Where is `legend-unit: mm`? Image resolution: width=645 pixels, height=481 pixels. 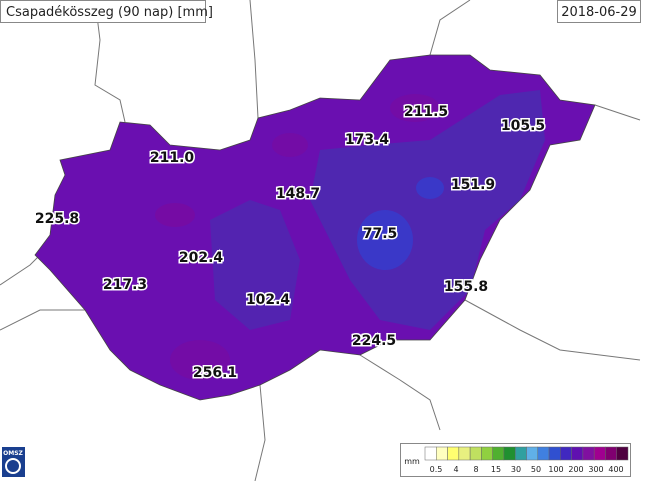
legend-unit: mm is located at coordinates (412, 461).